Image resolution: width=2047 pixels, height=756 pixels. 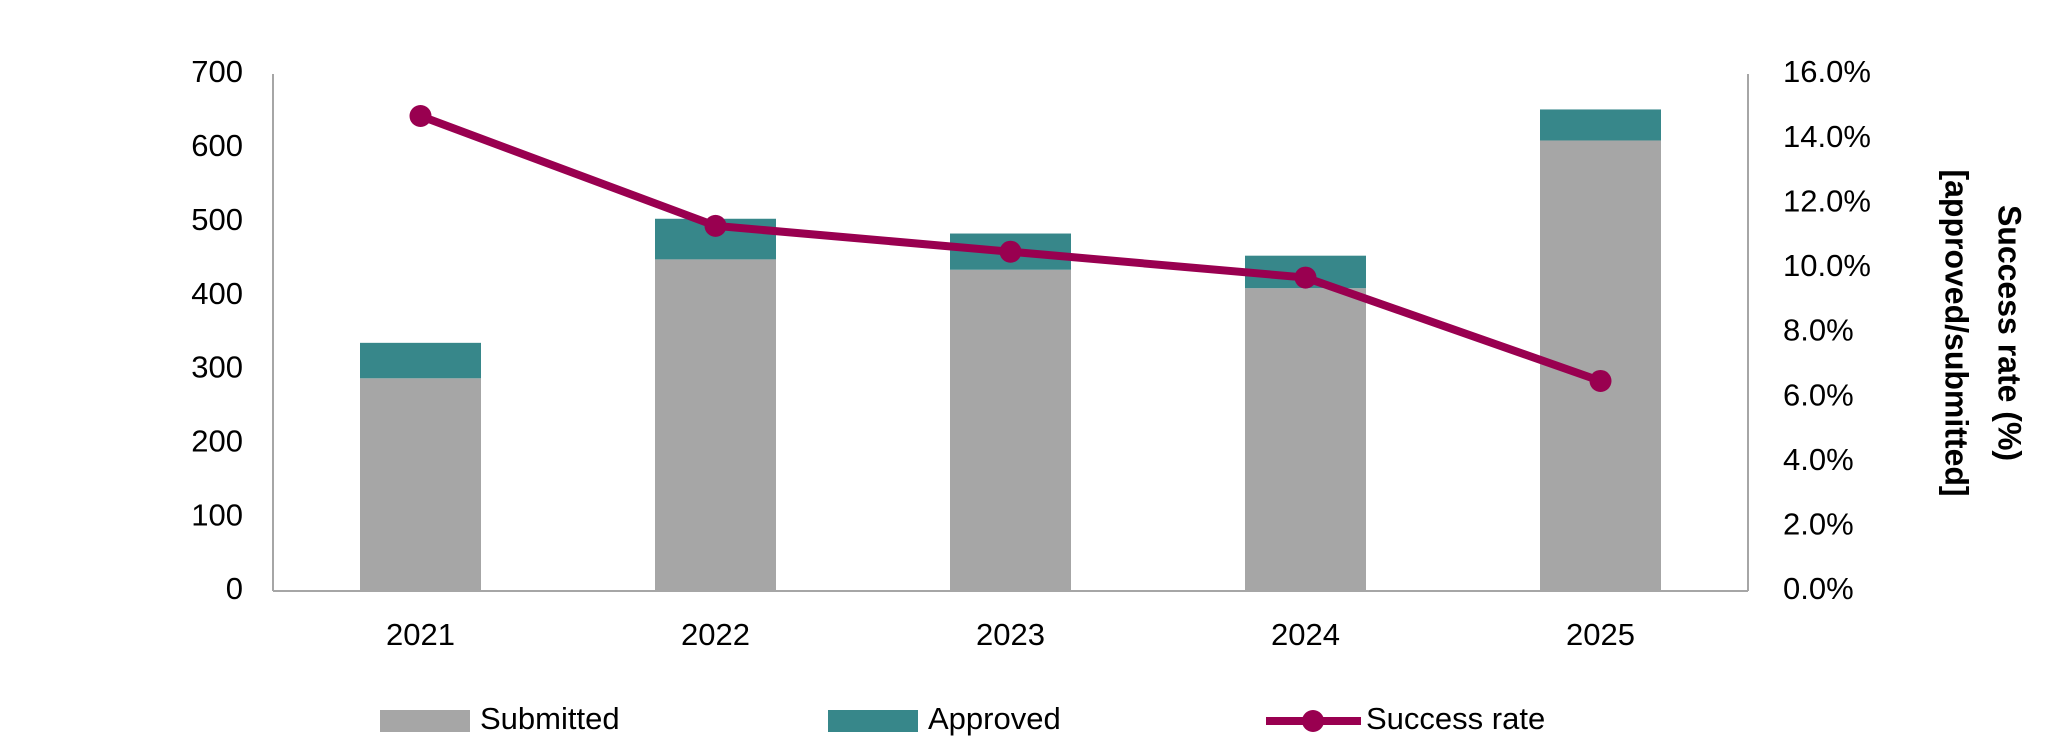 What do you see at coordinates (1600, 634) in the screenshot?
I see `x-tick-label: 2025` at bounding box center [1600, 634].